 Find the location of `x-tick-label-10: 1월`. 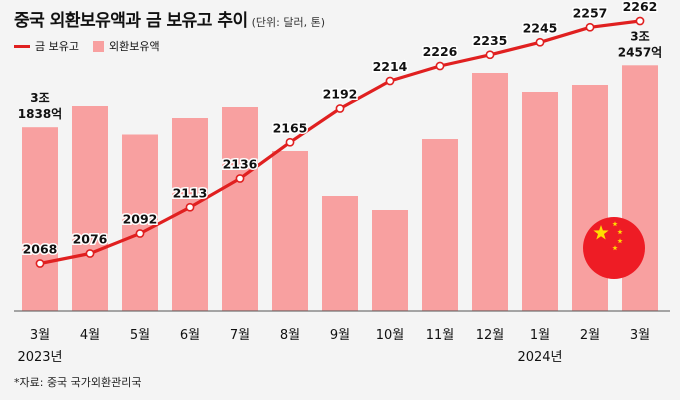

x-tick-label-10: 1월 is located at coordinates (540, 335).